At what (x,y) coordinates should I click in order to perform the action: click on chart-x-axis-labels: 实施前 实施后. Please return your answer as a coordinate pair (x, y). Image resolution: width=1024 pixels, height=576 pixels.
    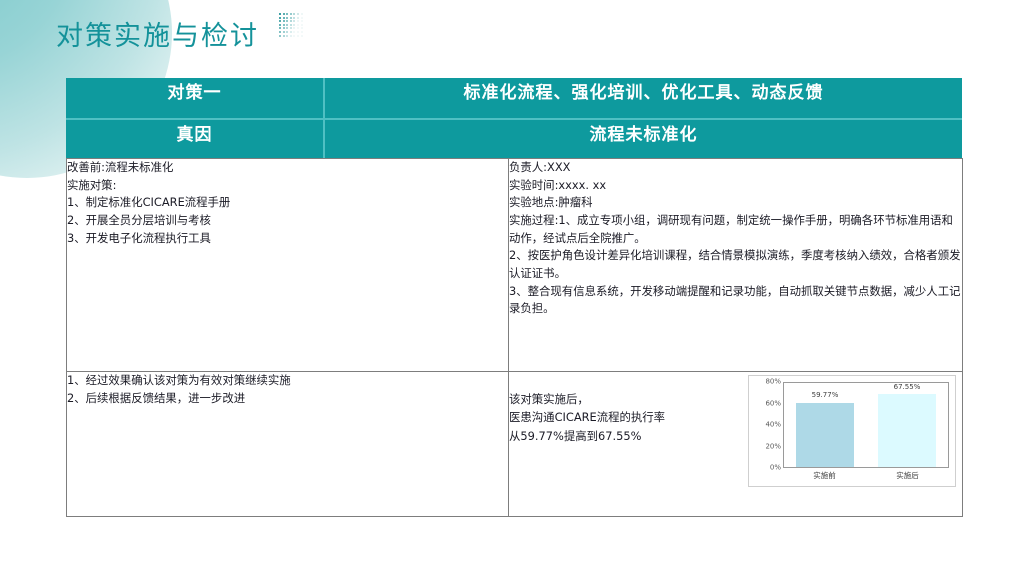
    Looking at the image, I should click on (866, 477).